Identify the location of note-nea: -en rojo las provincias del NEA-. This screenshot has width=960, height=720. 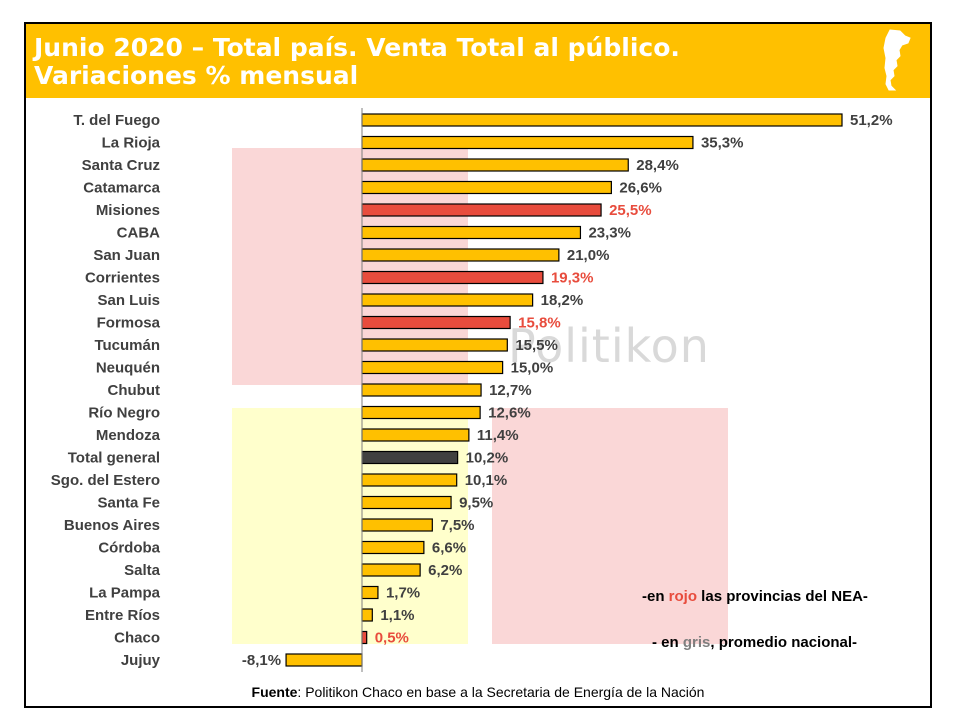
(755, 596).